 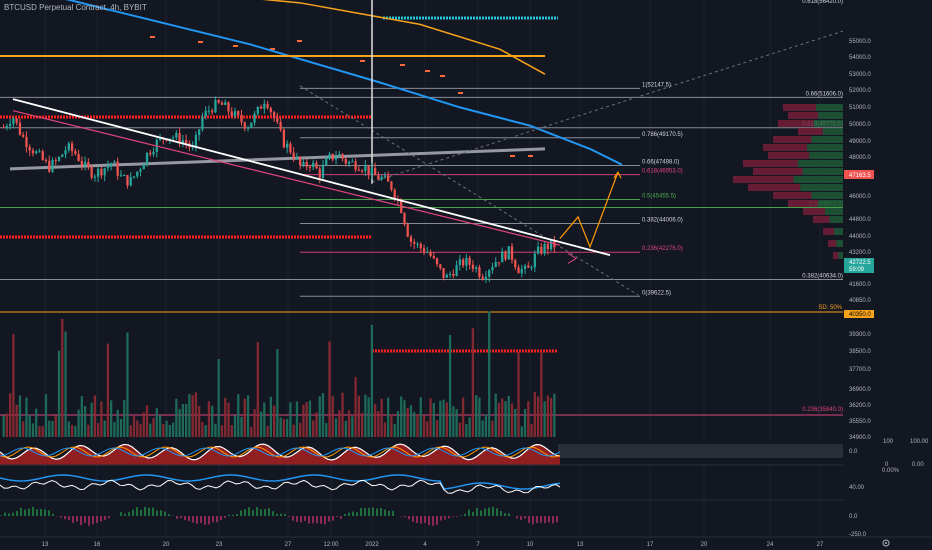 I want to click on price-tick: 48000.0, so click(x=860, y=158).